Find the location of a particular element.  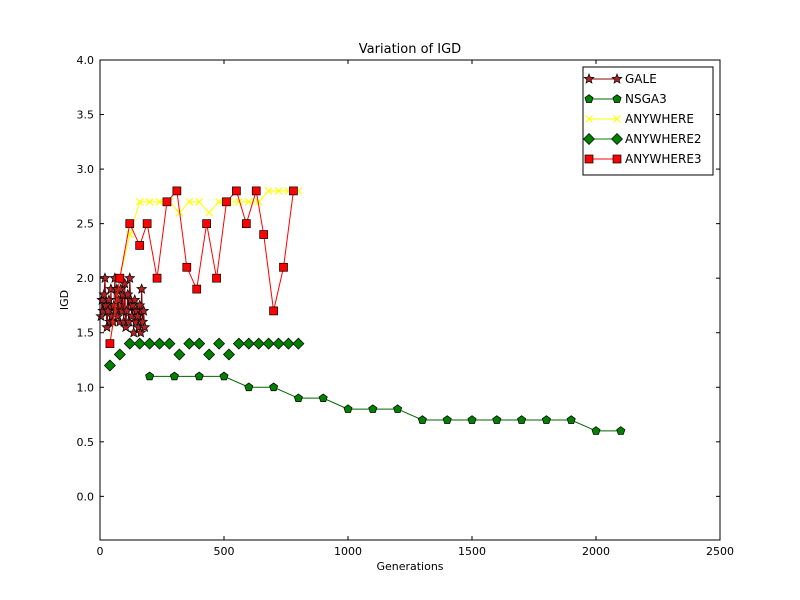

y-tick-label: 4.0 is located at coordinates (86, 60).